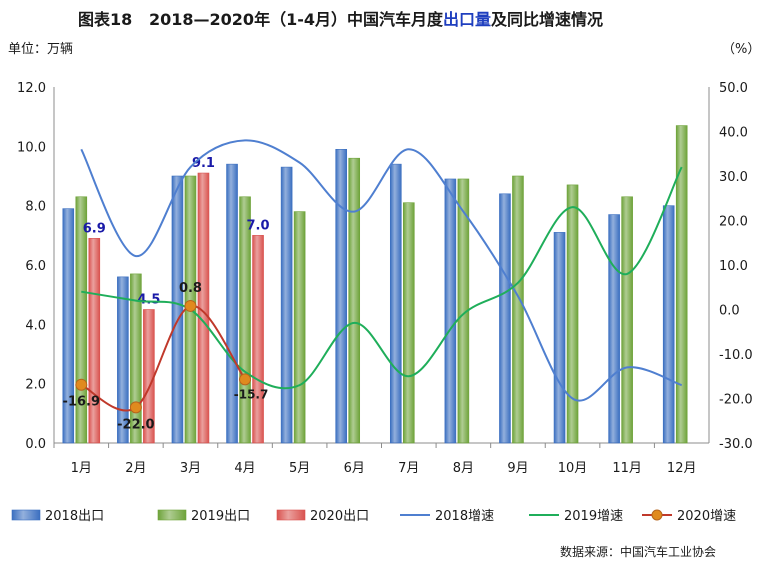 The height and width of the screenshot is (565, 767). I want to click on legend-label: 2020出口, so click(339, 516).